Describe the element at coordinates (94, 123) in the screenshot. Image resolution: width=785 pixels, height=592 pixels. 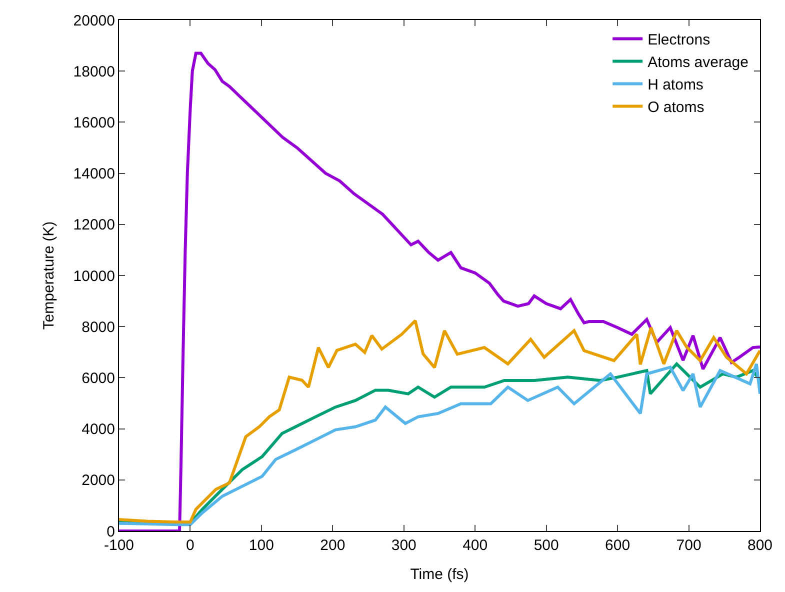
I see `y-tick-label: 16000` at that location.